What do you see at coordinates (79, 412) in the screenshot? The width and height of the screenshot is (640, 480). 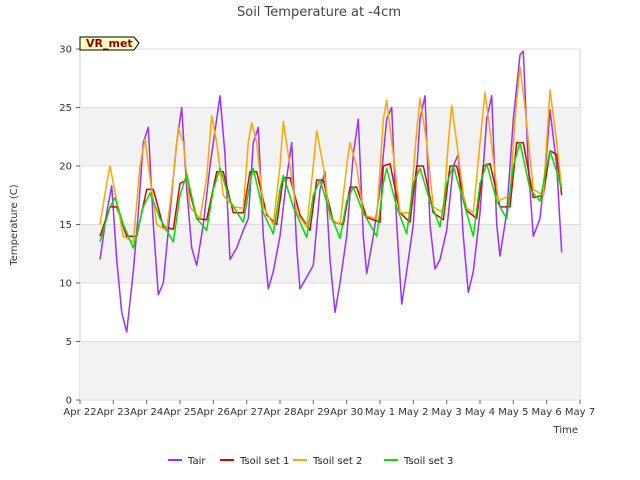 I see `x-tick-label: Apr 22` at bounding box center [79, 412].